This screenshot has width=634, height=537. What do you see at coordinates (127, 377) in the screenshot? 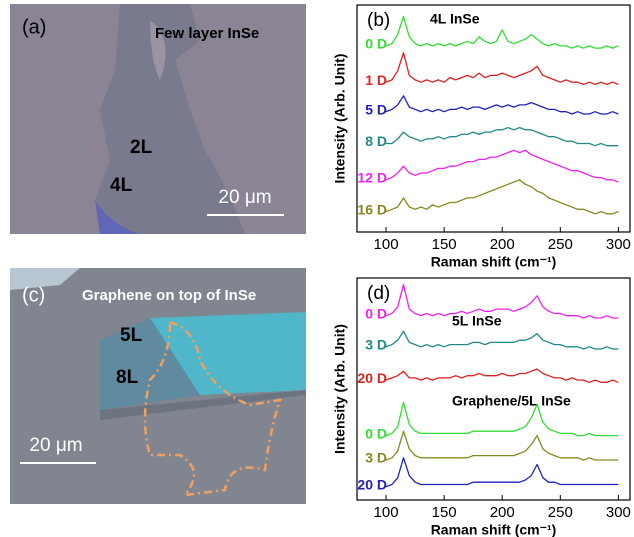
I see `layer-label: 8L` at bounding box center [127, 377].